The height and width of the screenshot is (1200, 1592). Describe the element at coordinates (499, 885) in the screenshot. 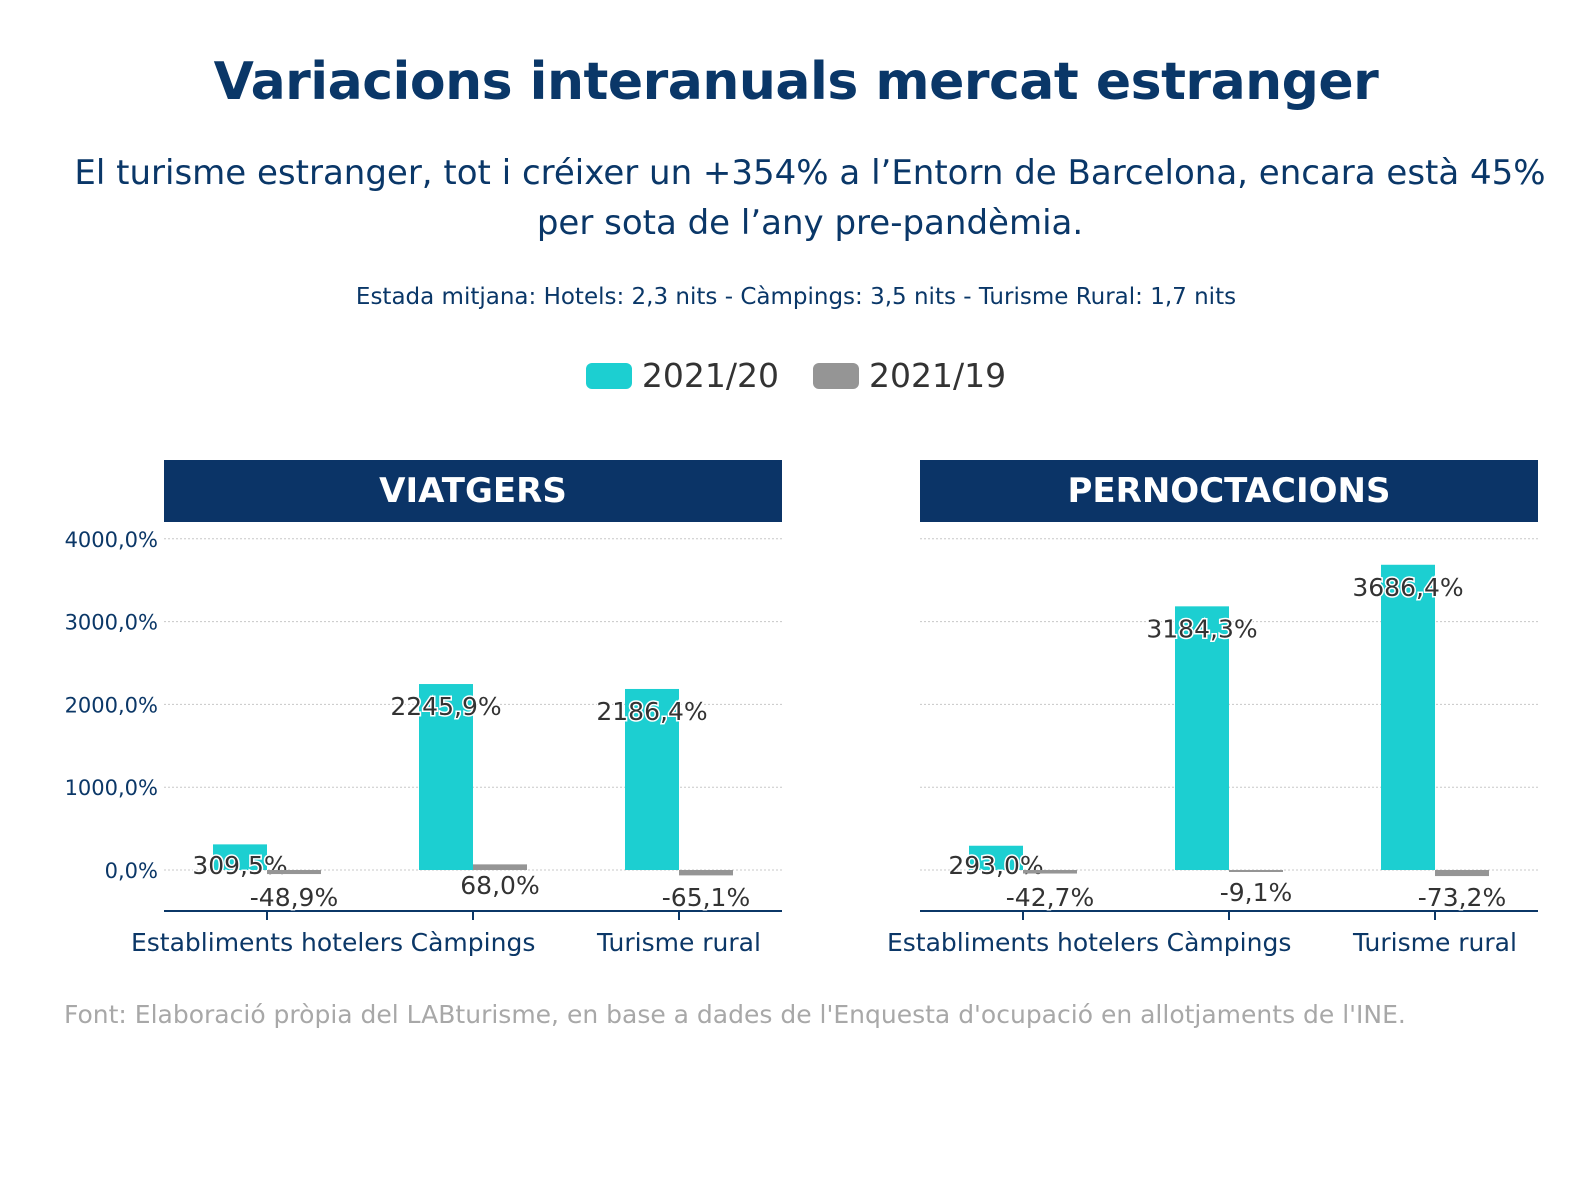

I see `data-label: 68,0%` at that location.